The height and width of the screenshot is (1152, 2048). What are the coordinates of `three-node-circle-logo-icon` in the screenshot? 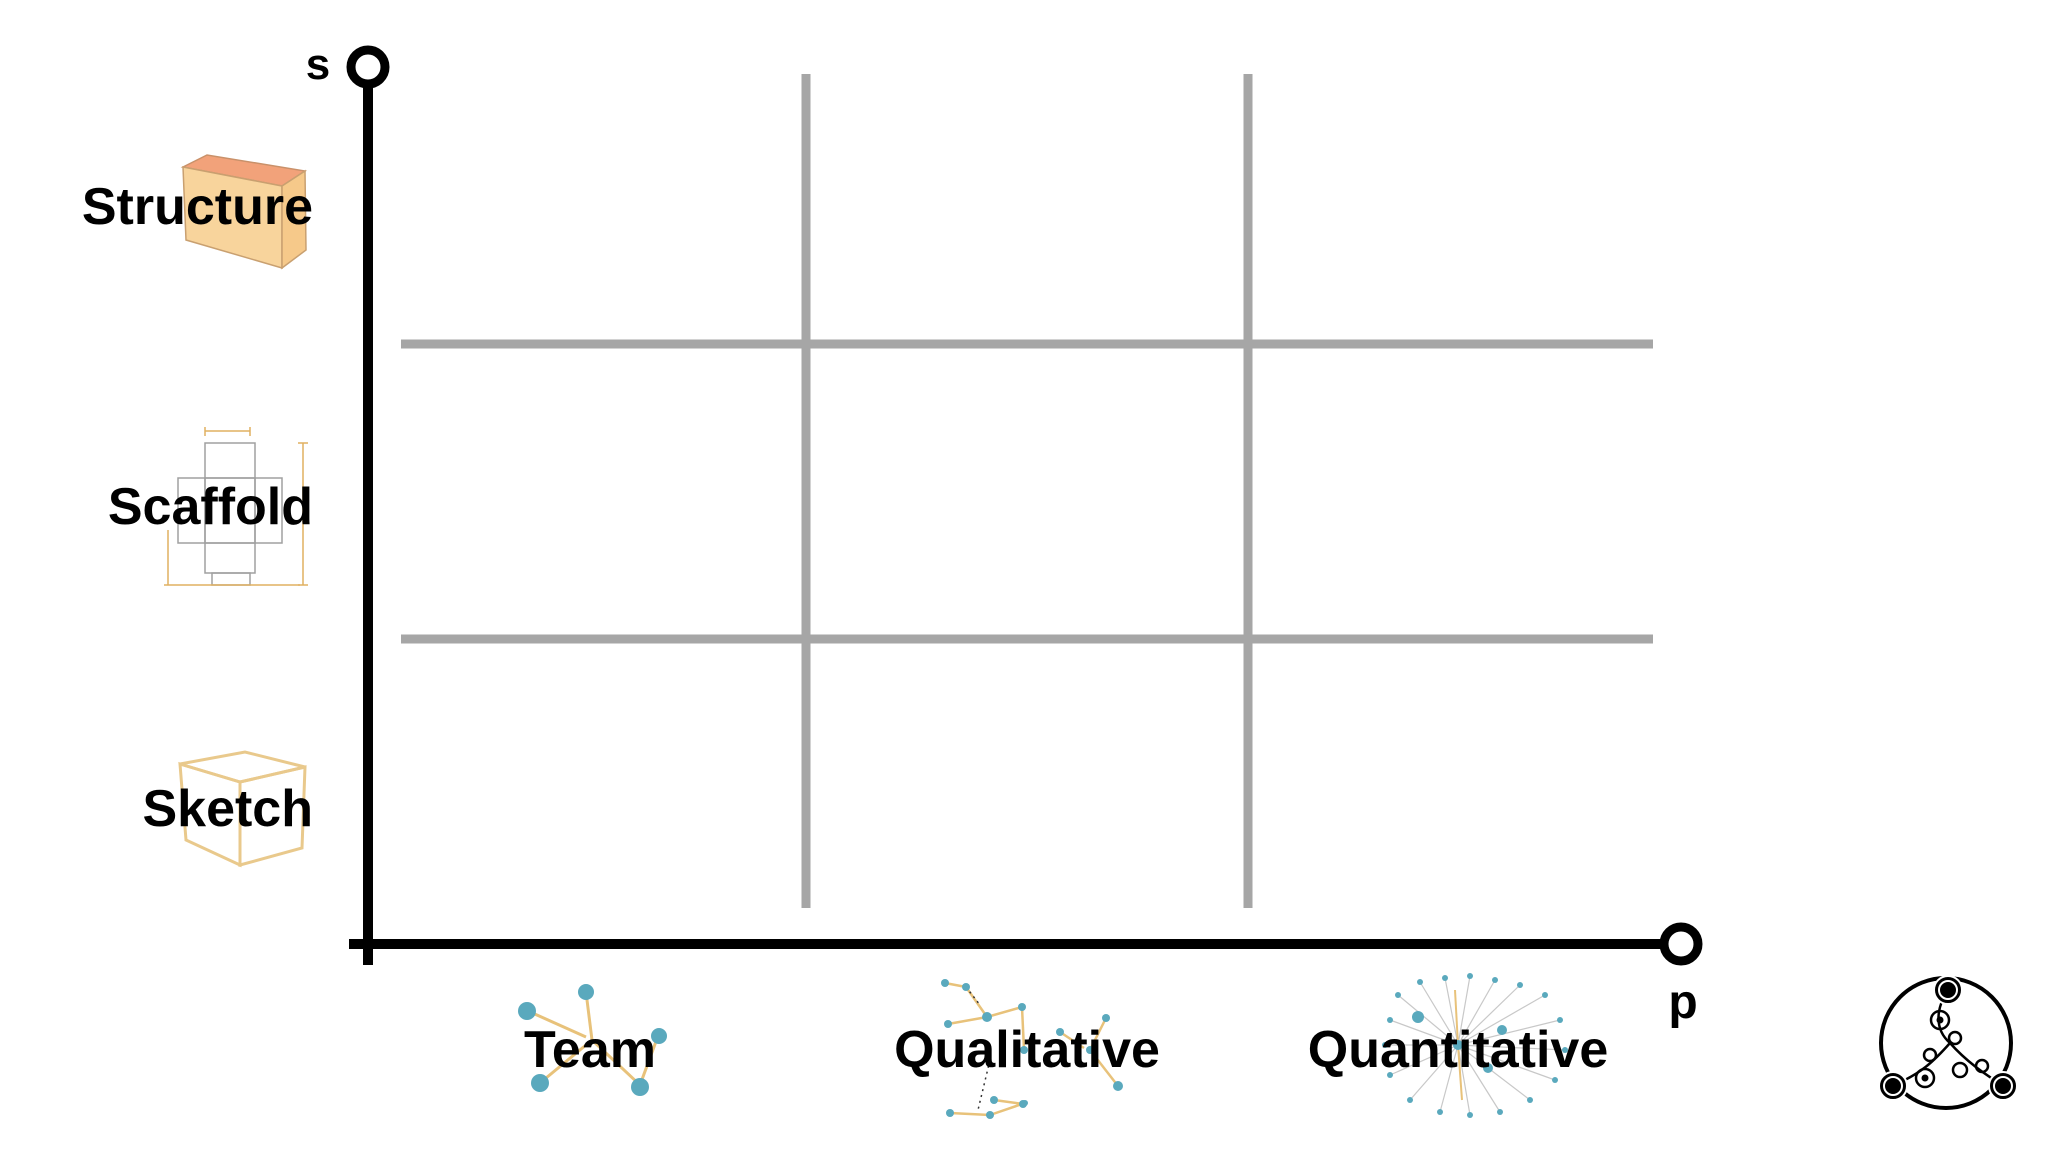 It's located at (1948, 1042).